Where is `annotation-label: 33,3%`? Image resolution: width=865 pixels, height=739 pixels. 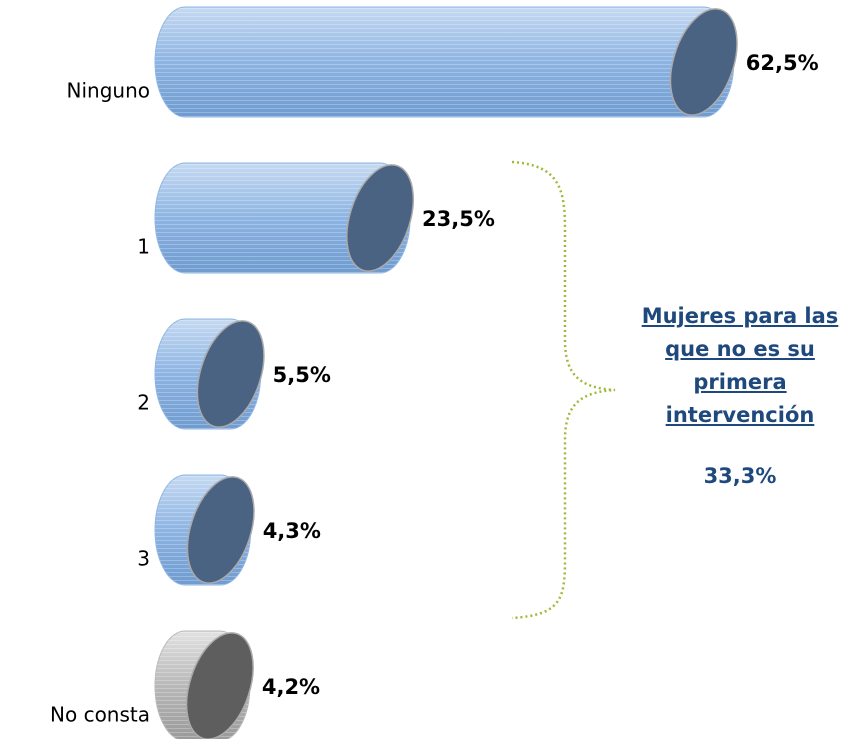
annotation-label: 33,3% is located at coordinates (740, 476).